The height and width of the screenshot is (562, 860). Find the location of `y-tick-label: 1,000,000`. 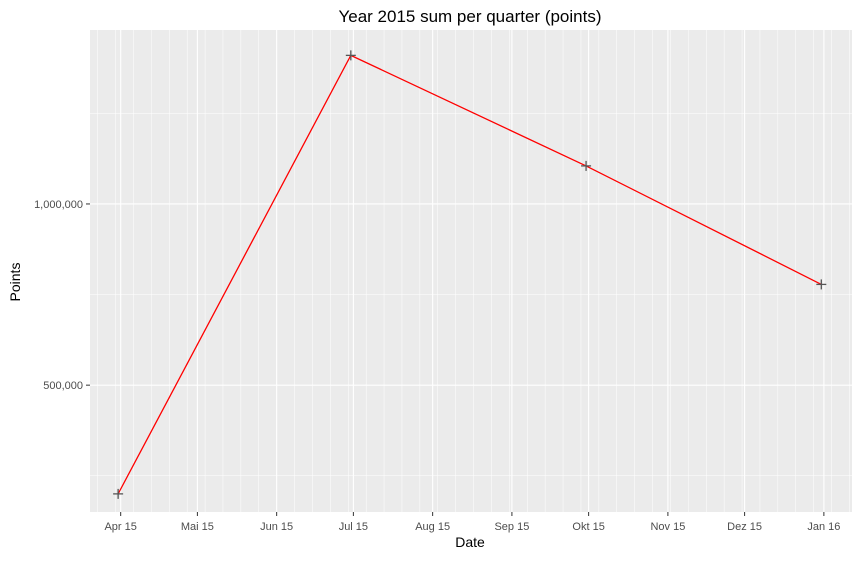

y-tick-label: 1,000,000 is located at coordinates (58, 205).